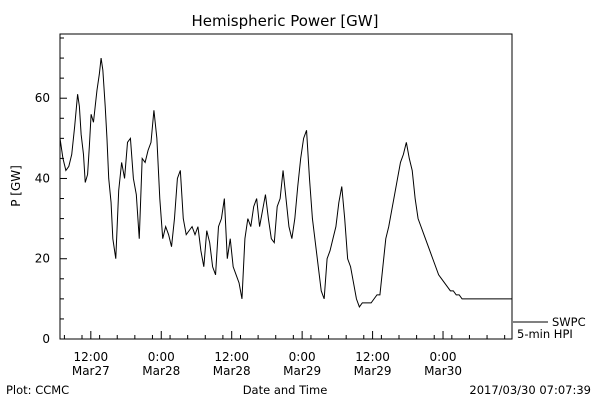 The height and width of the screenshot is (400, 600). Describe the element at coordinates (285, 21) in the screenshot. I see `chart-title: Hemispheric Power [GW]` at that location.